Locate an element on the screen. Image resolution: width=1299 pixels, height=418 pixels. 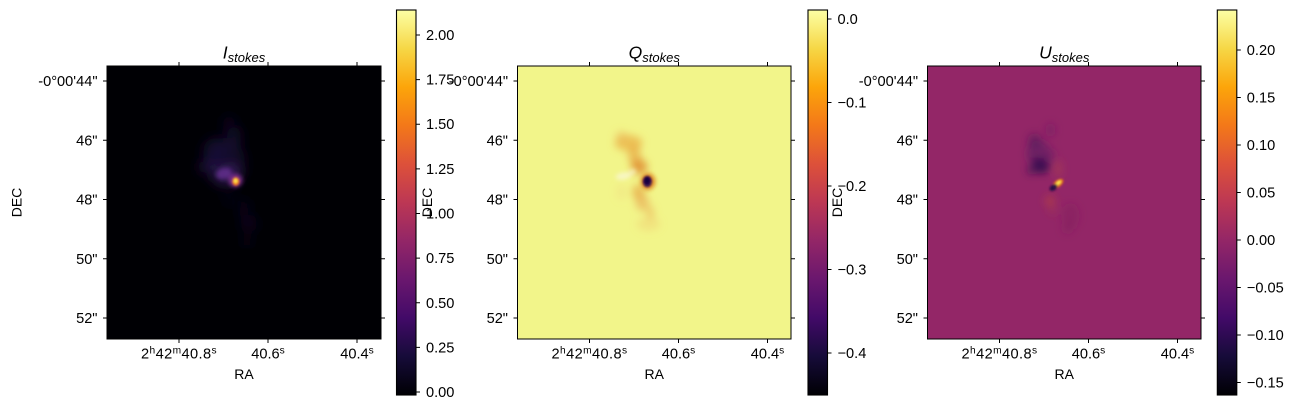
svg-text: 1.50 is located at coordinates (440, 125).